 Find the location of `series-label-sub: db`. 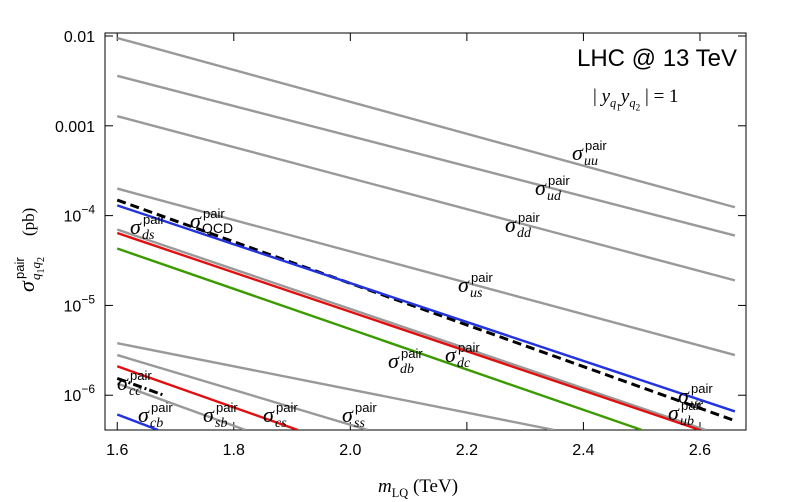

series-label-sub: db is located at coordinates (407, 369).